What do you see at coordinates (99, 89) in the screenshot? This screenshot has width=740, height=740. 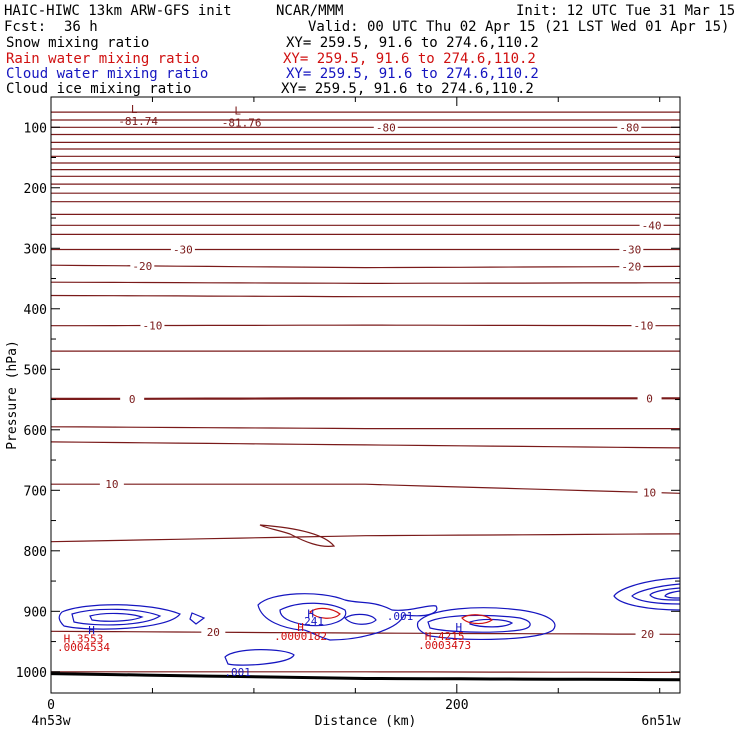 I see `field-label-cloud-ice: Cloud ice mixing ratio` at bounding box center [99, 89].